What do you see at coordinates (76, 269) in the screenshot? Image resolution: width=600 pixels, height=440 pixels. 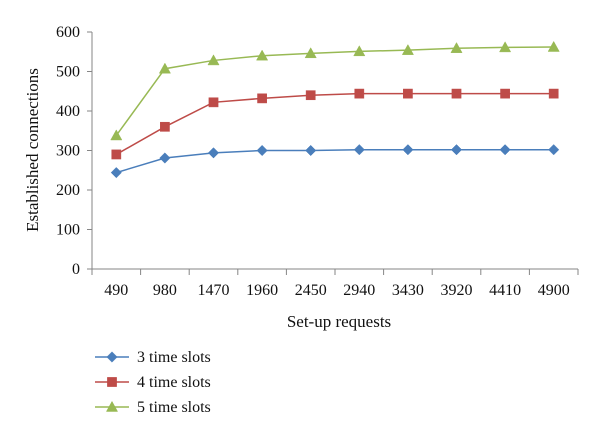 I see `y-tick-label: 0` at bounding box center [76, 269].